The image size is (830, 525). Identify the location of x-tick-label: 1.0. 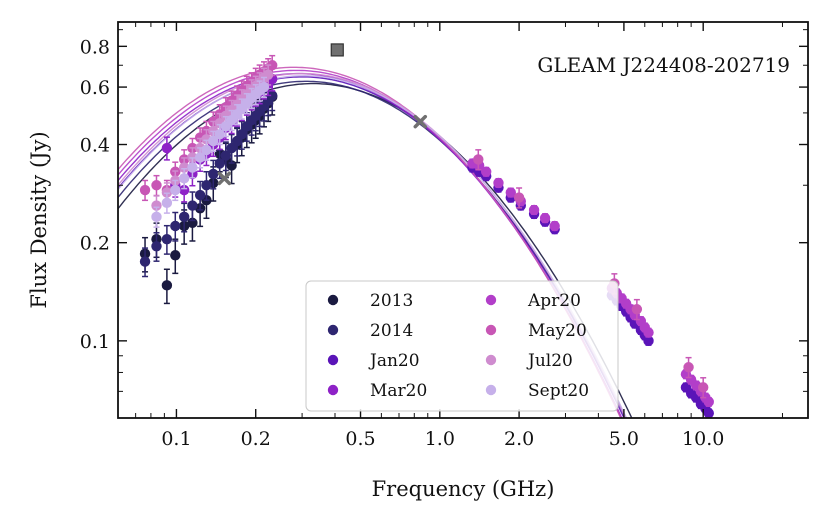
(440, 439).